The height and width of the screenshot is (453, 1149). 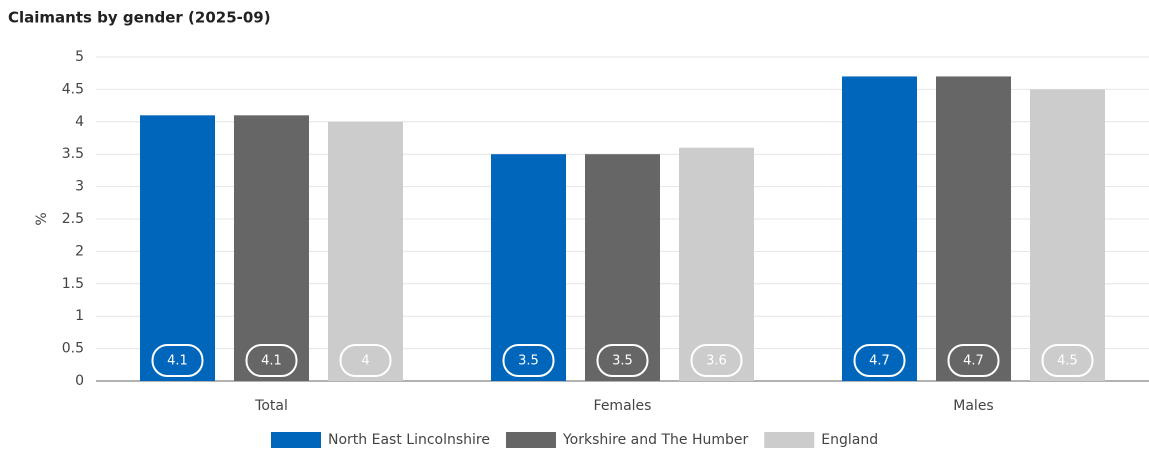 What do you see at coordinates (73, 219) in the screenshot?
I see `y-tick-label: 2.5` at bounding box center [73, 219].